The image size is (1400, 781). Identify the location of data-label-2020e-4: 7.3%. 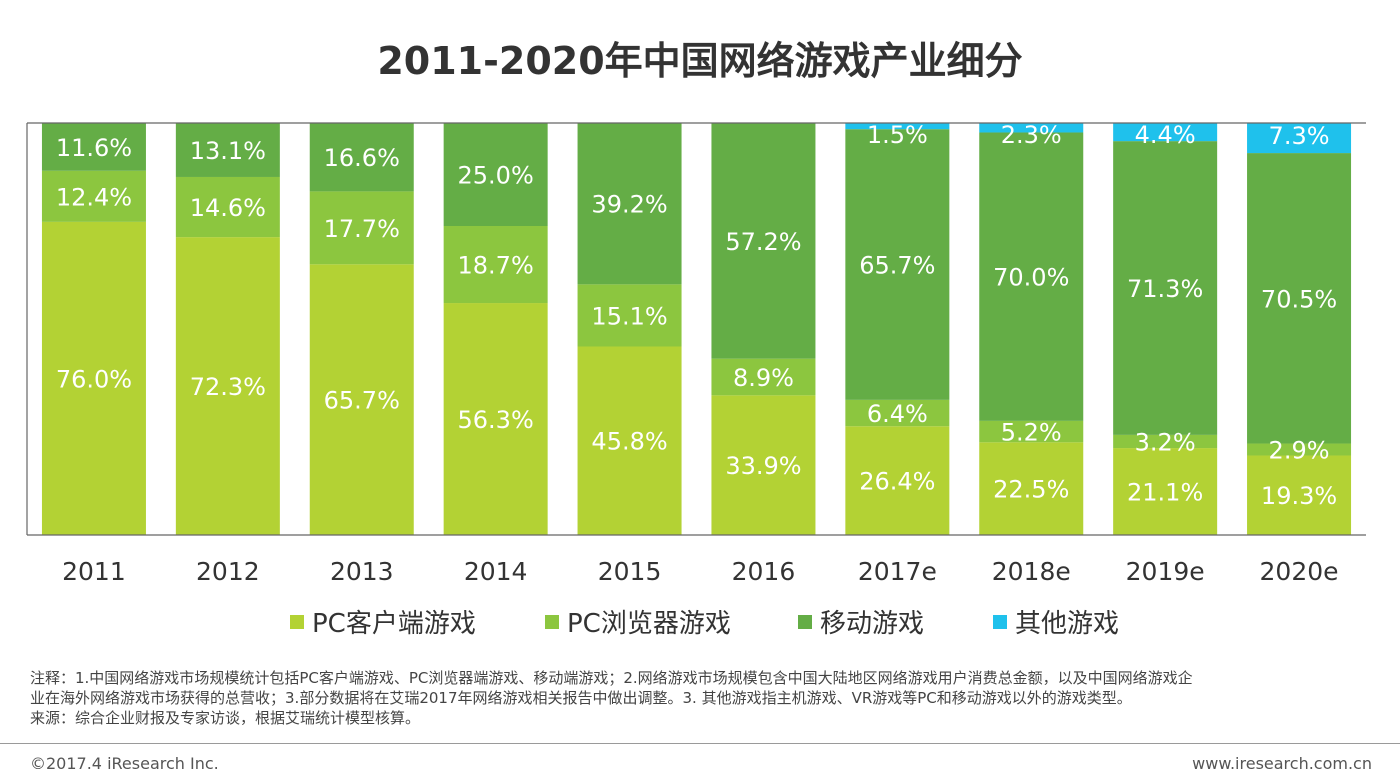
(1299, 136).